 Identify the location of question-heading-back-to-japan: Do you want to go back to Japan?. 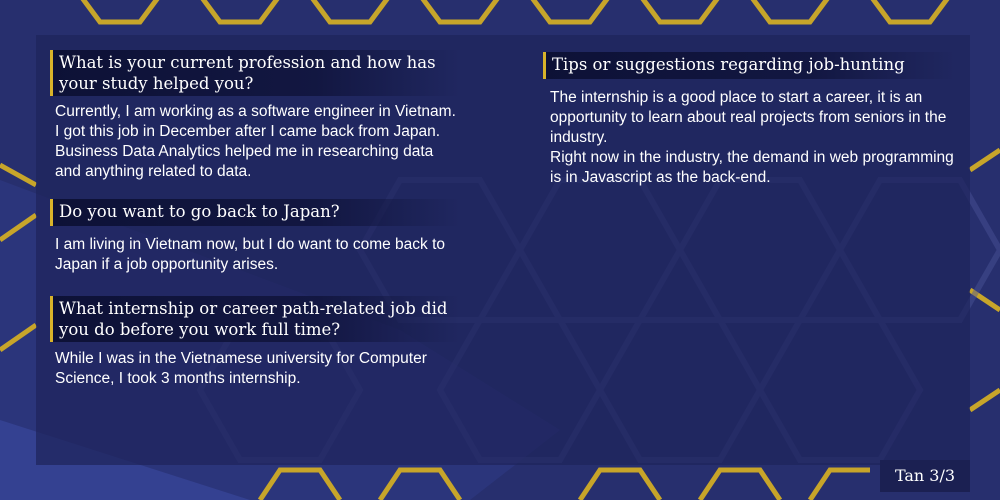
(255, 212).